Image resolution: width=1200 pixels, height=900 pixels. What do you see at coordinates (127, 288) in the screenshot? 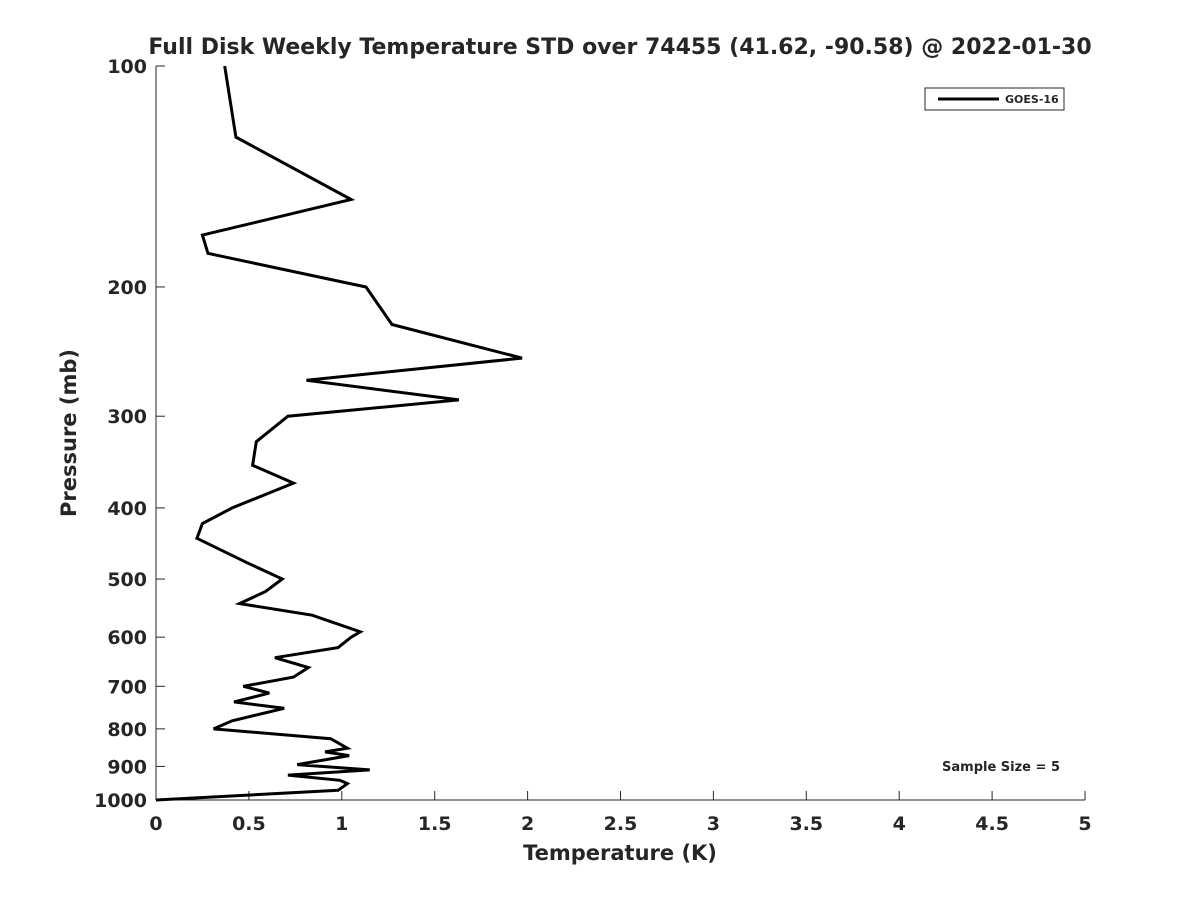
I see `y-tick-label: 200` at bounding box center [127, 288].